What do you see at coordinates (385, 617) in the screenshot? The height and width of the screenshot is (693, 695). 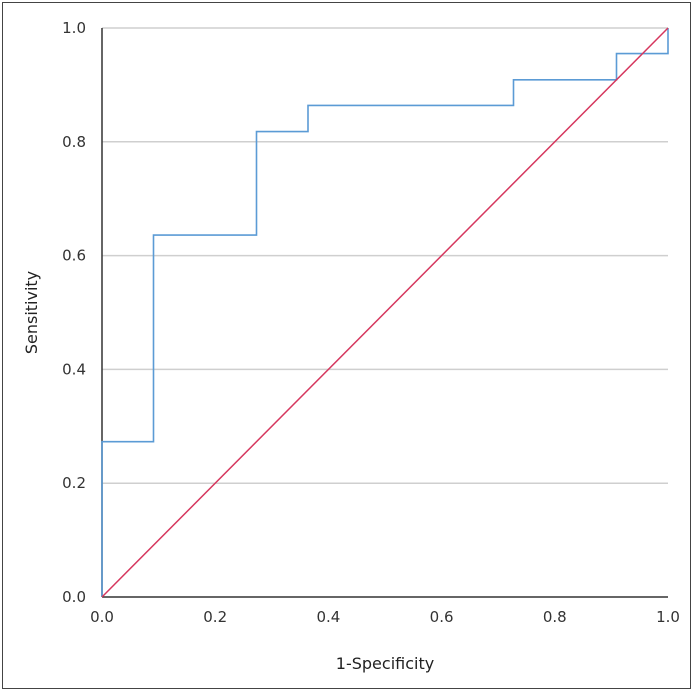 I see `x-tick-labels: 0.0 0.2 0.4 0.6 0.8 1.0` at bounding box center [385, 617].